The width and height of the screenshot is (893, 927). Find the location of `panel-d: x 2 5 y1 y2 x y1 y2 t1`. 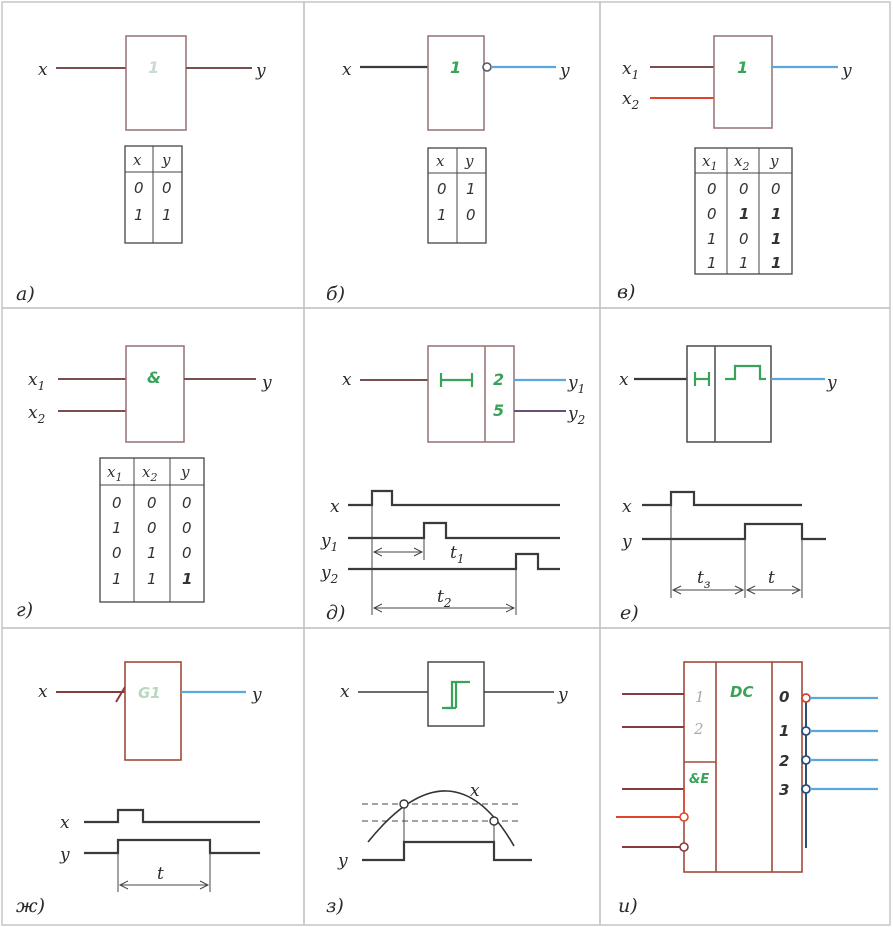

panel-d: x 2 5 y1 y2 x y1 y2 t1 is located at coordinates (452, 484).